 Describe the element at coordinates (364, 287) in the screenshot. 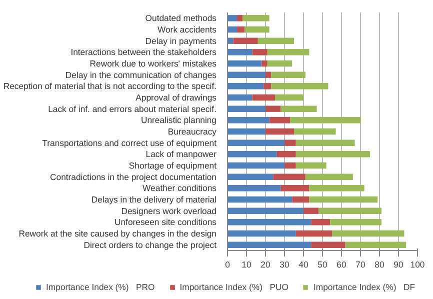

I see `legend-label: Importance Index (%) DF` at that location.